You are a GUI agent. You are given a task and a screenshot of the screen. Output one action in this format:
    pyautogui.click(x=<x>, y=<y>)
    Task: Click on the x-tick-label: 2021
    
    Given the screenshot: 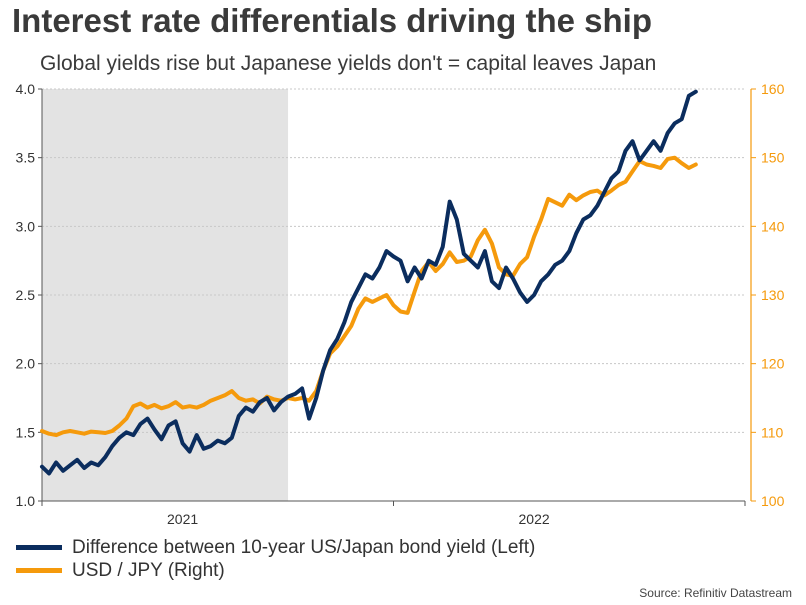 What is the action you would take?
    pyautogui.click(x=182, y=519)
    